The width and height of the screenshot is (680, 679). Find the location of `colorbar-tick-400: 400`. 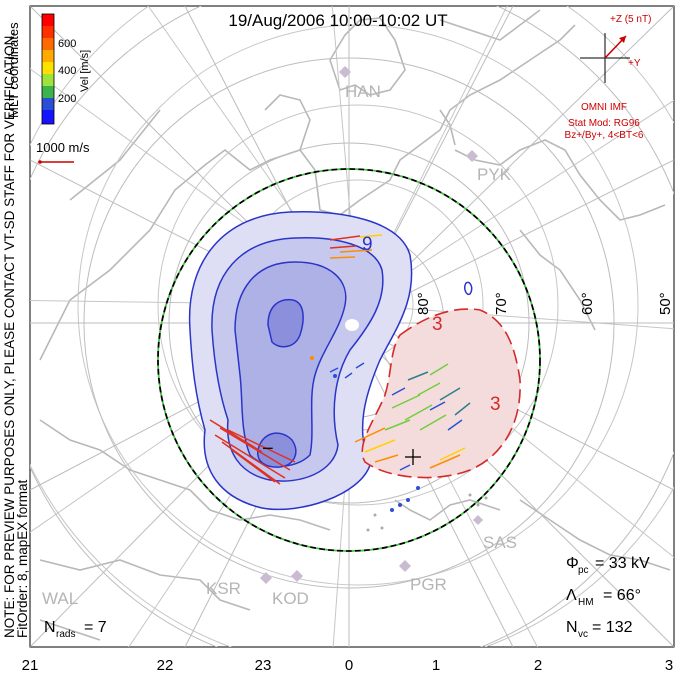

colorbar-tick-400: 400 is located at coordinates (67, 71).